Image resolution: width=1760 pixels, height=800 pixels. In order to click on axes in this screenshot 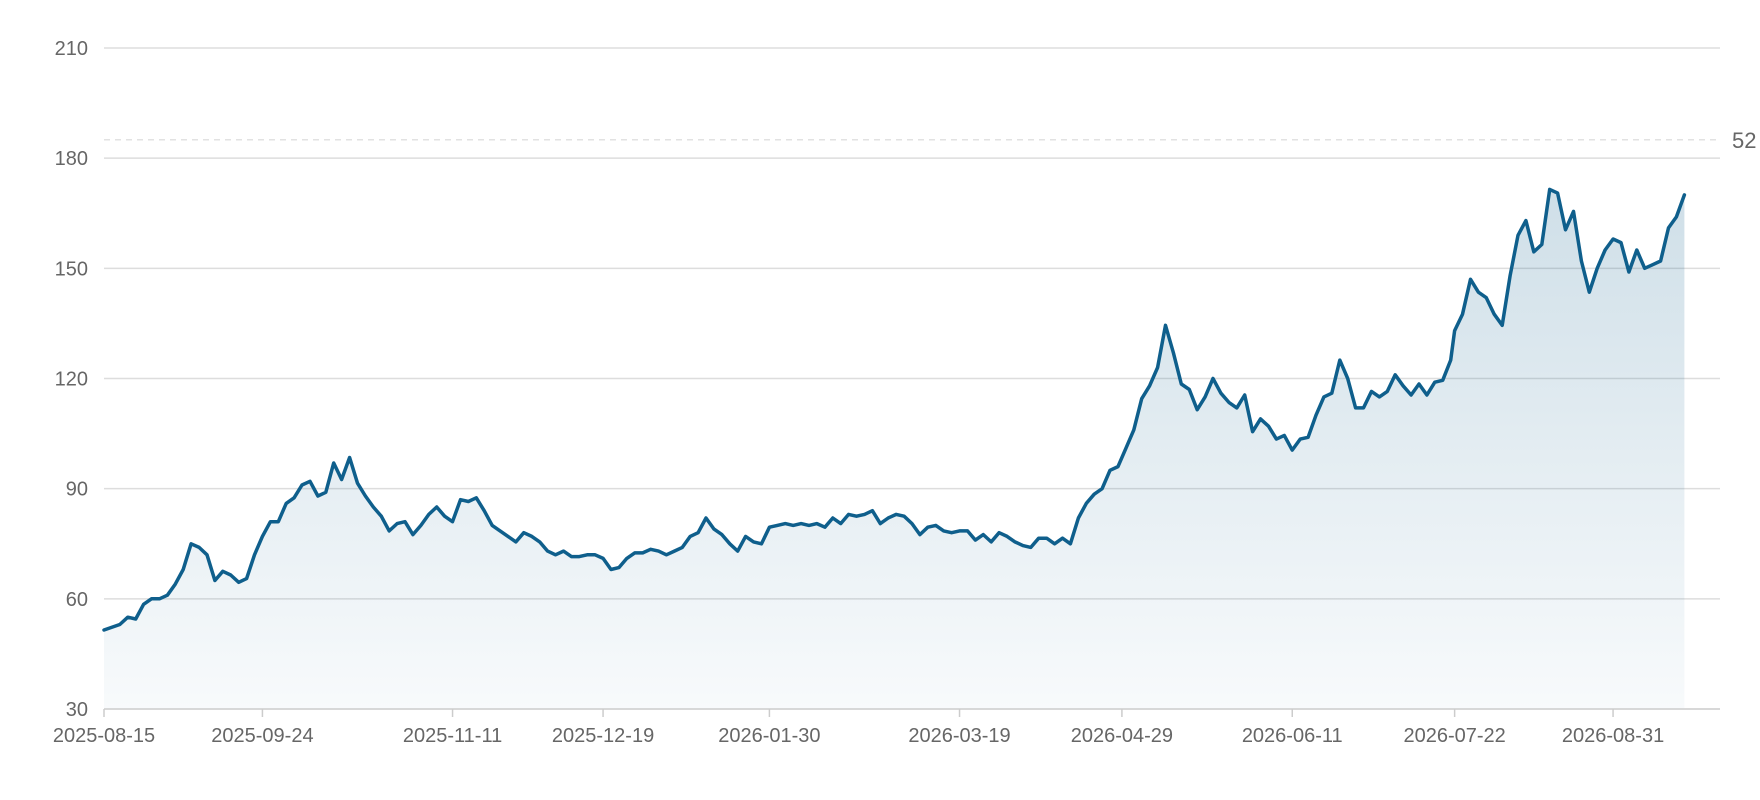, I will do `click(911, 712)`.